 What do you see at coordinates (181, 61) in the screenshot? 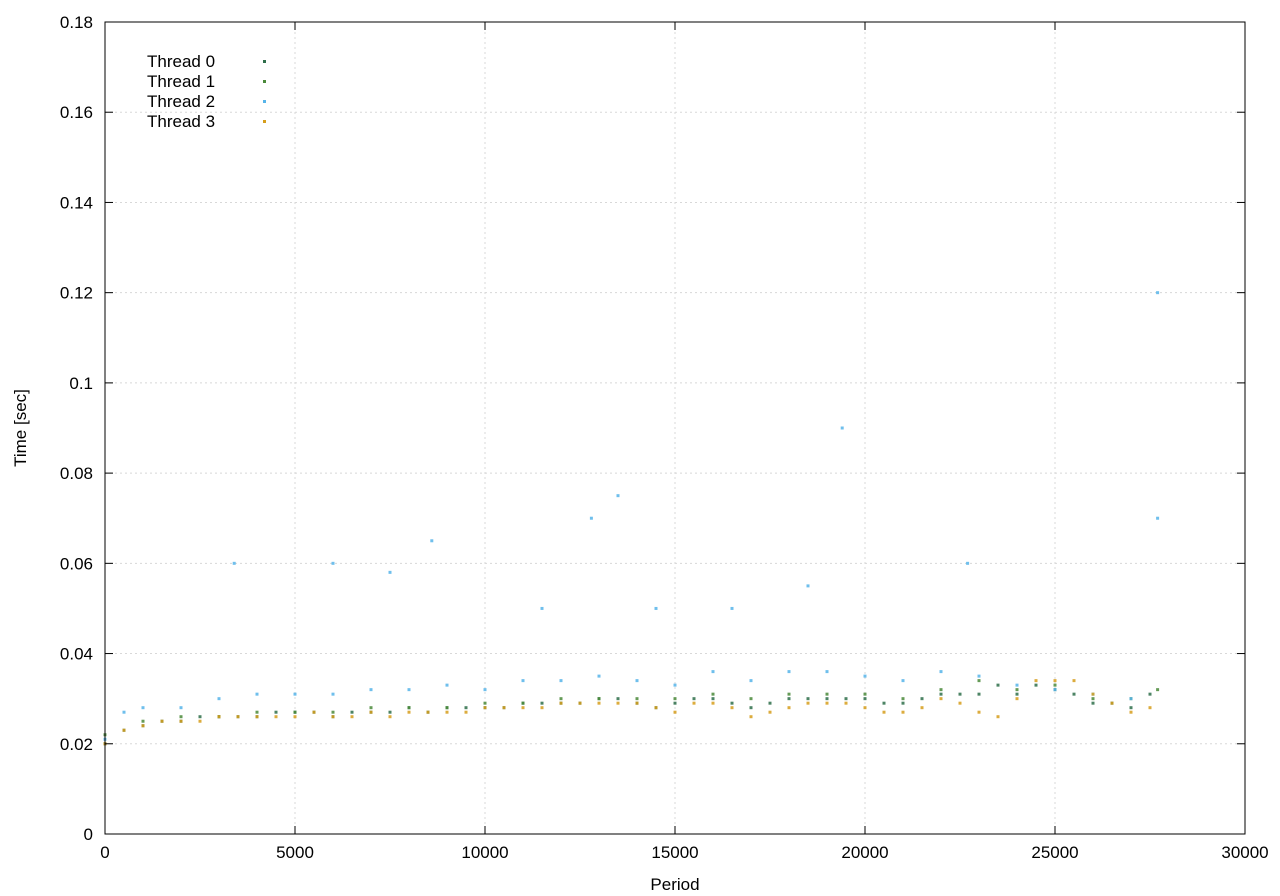
I see `legend-label: Thread 0` at bounding box center [181, 61].